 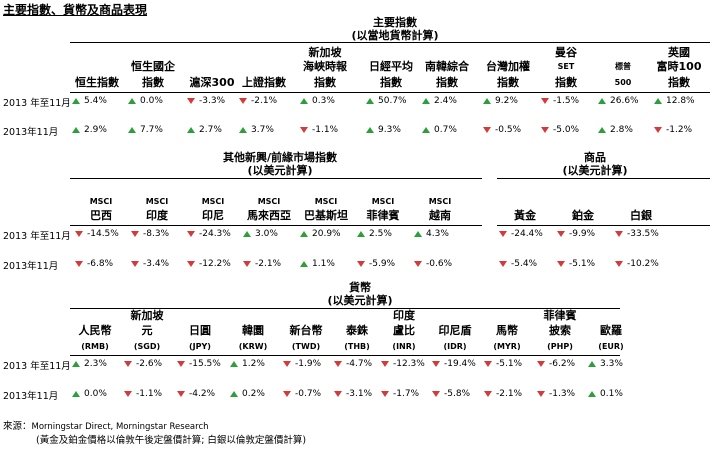 What do you see at coordinates (560, 101) in the screenshot?
I see `index-ytd-cell: -1.5%` at bounding box center [560, 101].